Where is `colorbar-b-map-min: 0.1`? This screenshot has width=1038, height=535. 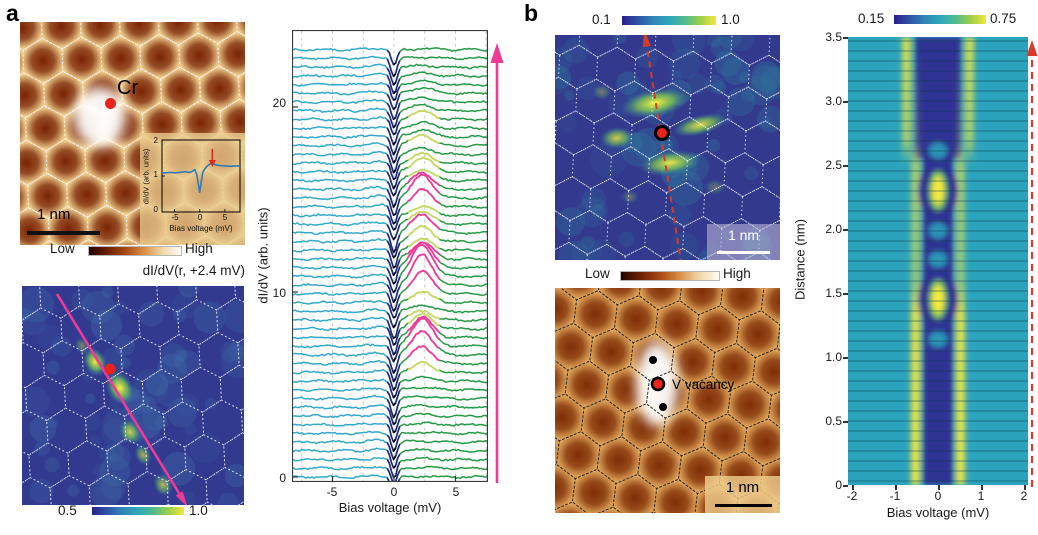
colorbar-b-map-min: 0.1 is located at coordinates (601, 19).